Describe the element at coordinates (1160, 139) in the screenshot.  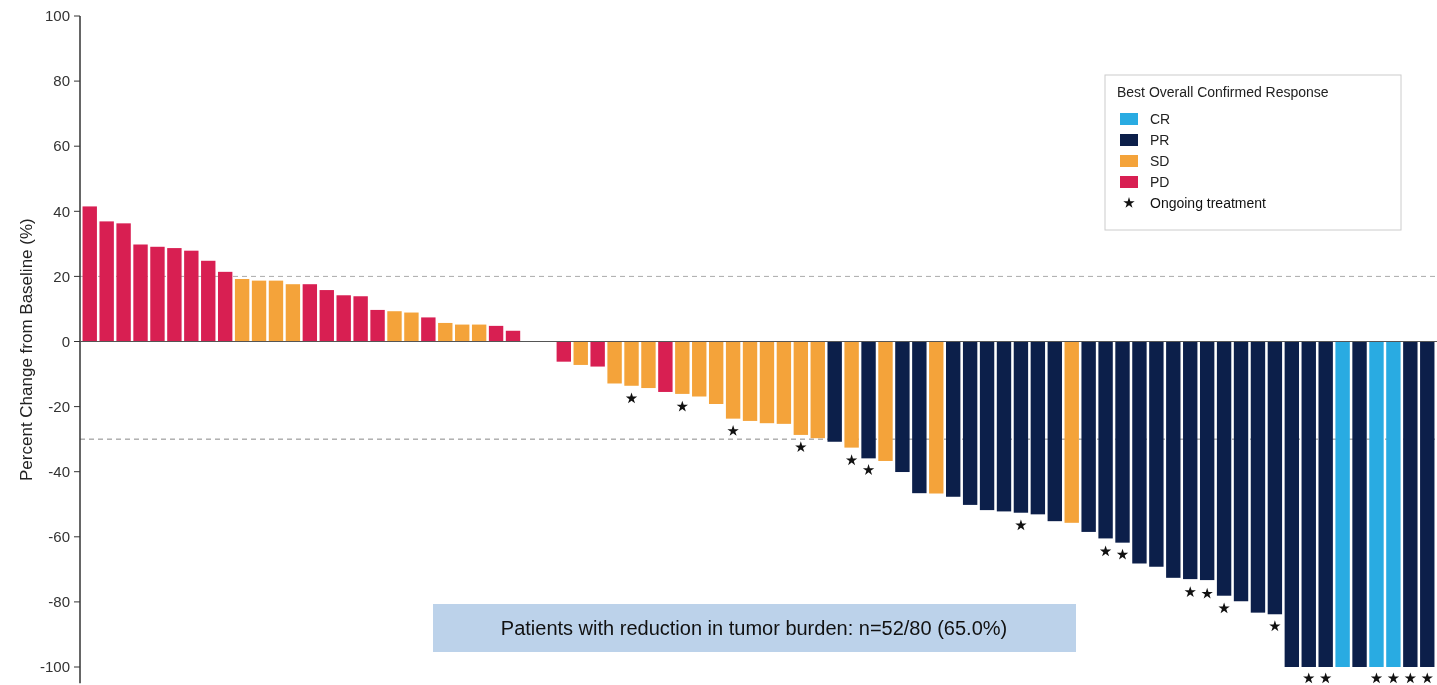
I see `legend-label: PR` at that location.